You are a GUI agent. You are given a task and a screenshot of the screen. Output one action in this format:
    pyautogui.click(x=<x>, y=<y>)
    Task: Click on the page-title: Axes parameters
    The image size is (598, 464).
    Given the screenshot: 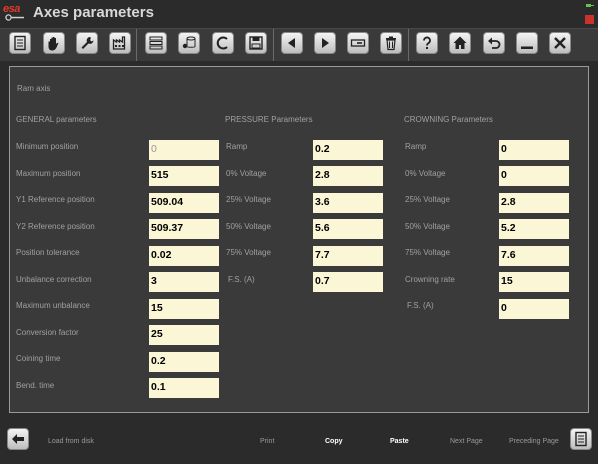 What is the action you would take?
    pyautogui.click(x=93, y=12)
    